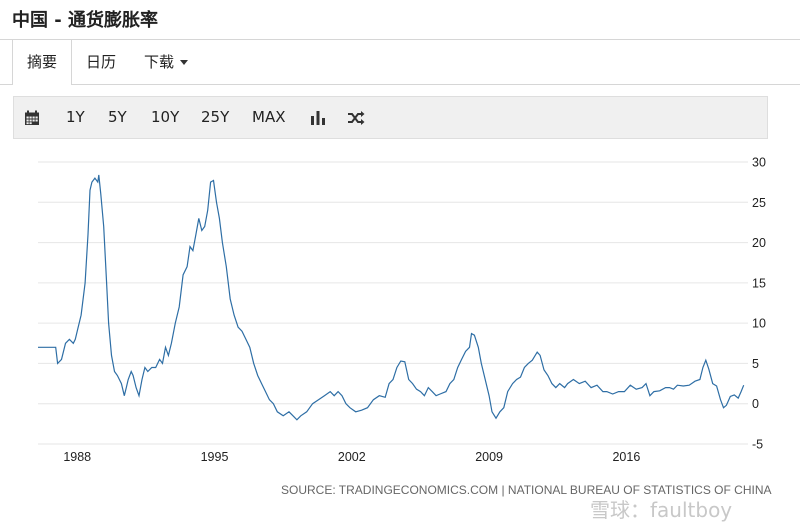  I want to click on tab-bar: 摘要 日历 下载, so click(107, 62).